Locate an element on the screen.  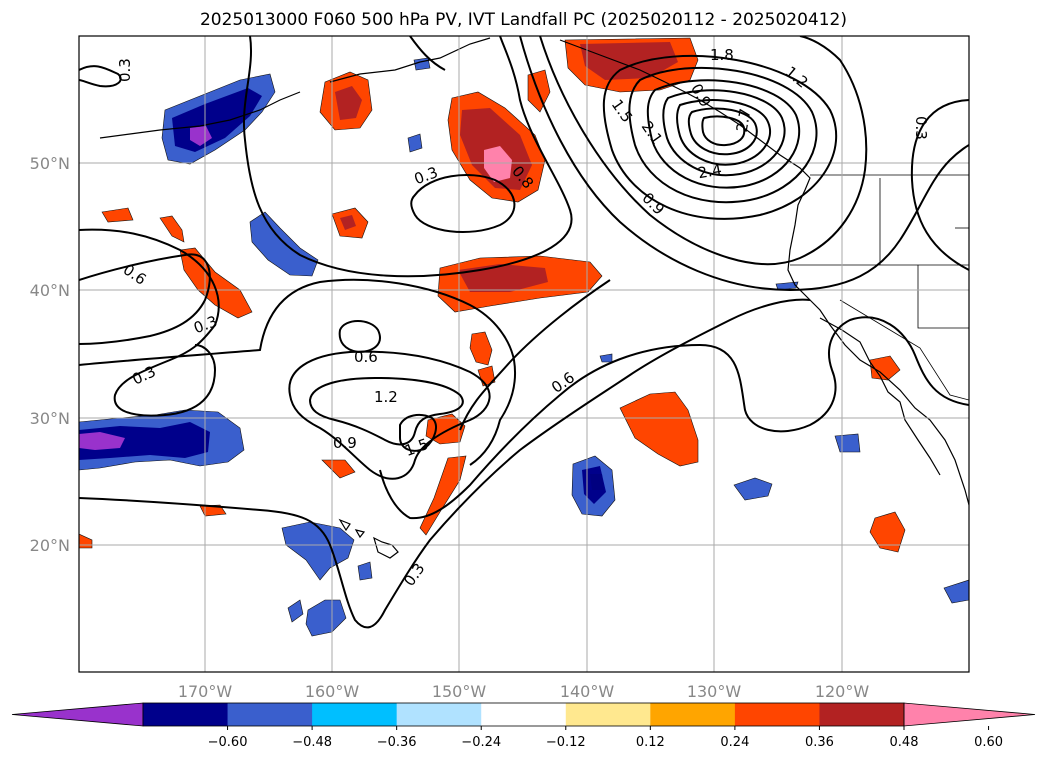
lon-label: 160°W is located at coordinates (332, 691).